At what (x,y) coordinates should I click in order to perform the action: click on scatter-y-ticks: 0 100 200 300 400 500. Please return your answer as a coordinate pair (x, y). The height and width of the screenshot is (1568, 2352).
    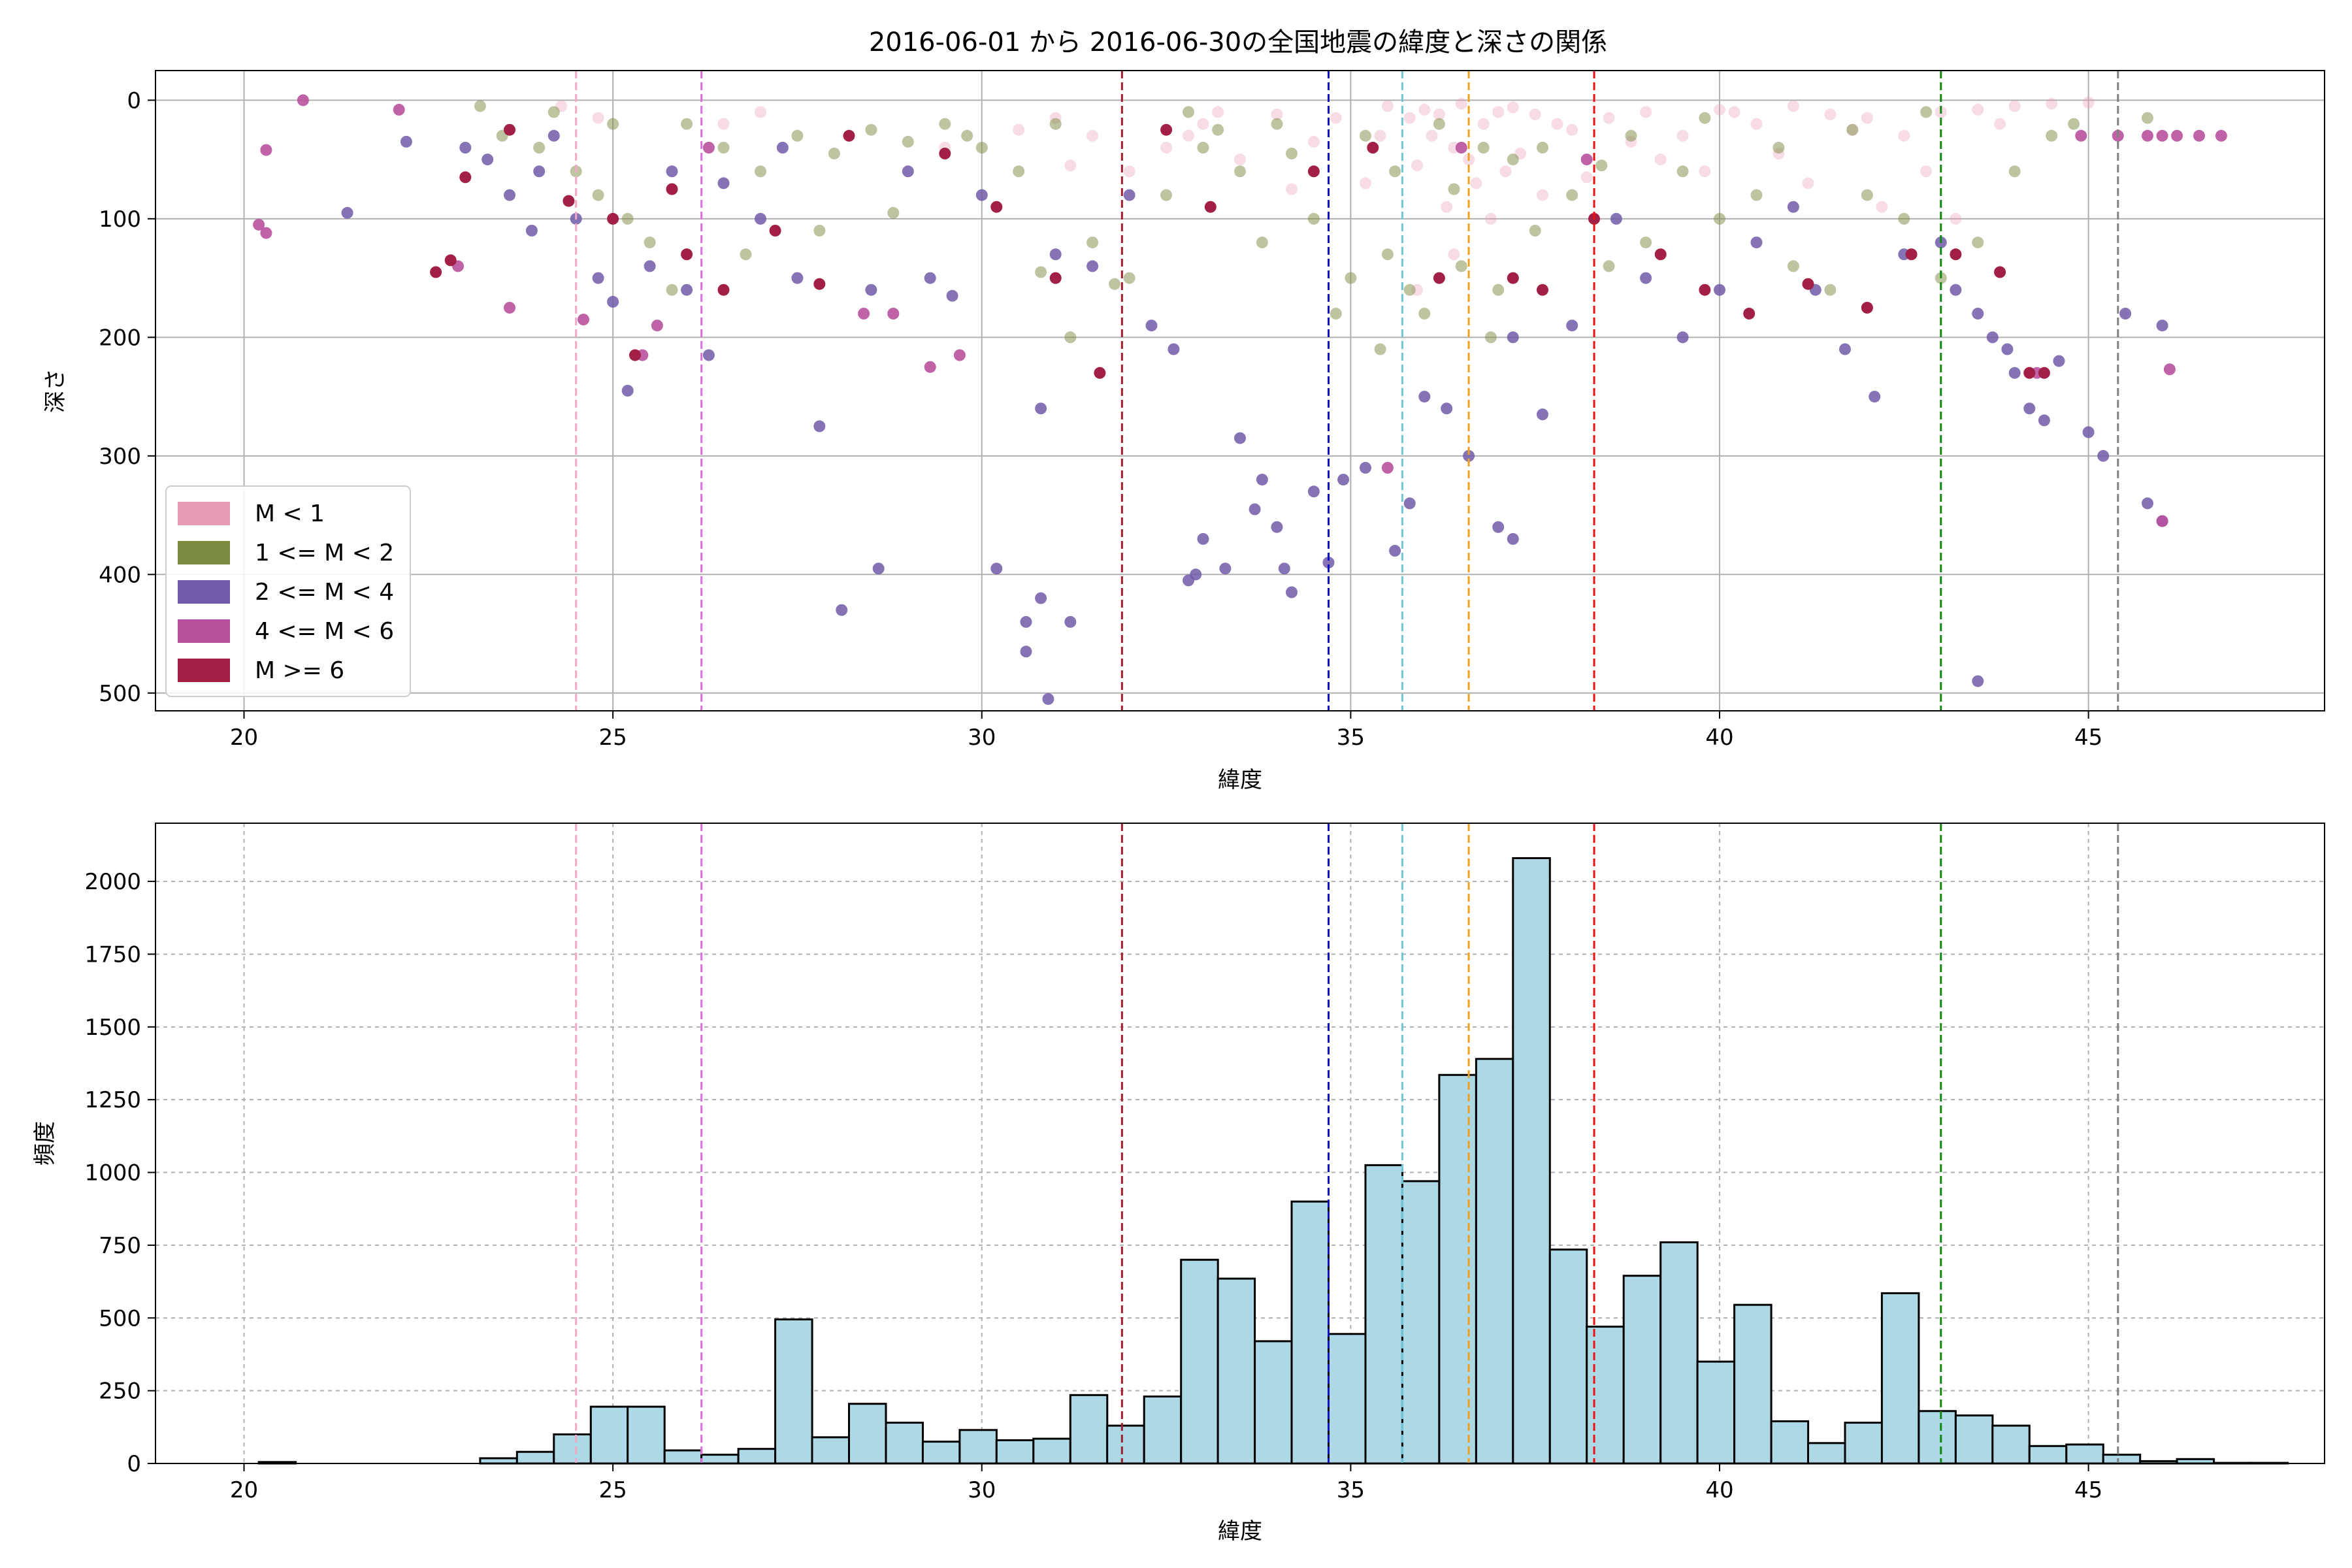
    Looking at the image, I should click on (127, 397).